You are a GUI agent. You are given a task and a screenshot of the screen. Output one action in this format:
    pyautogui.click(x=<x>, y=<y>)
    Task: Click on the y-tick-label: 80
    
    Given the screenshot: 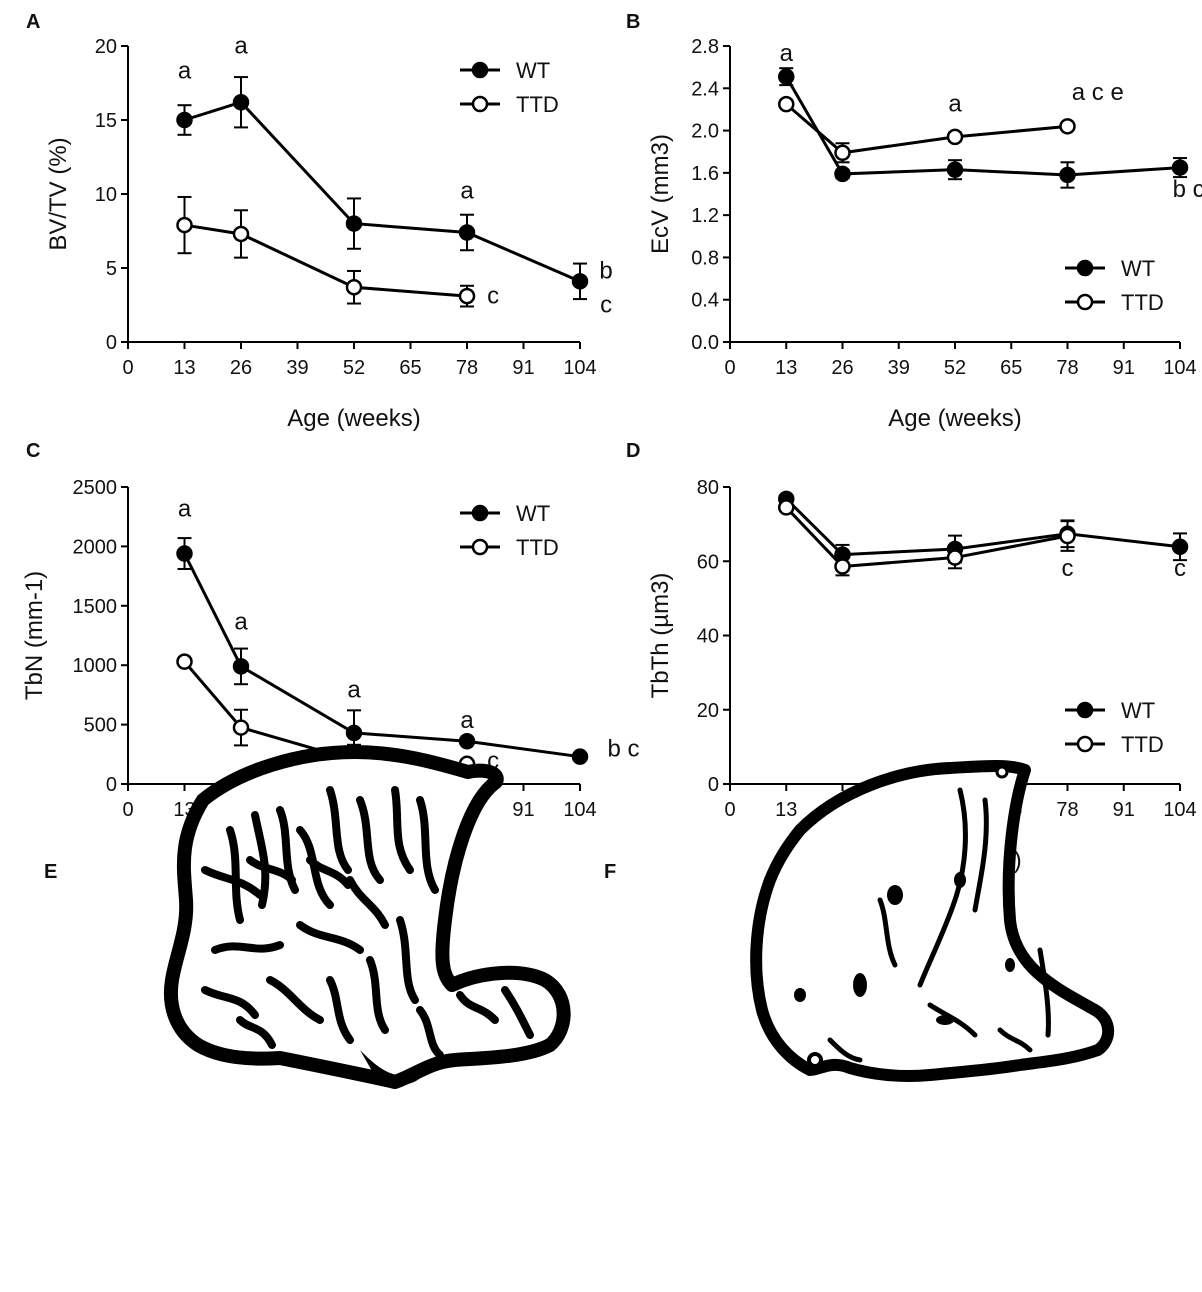 What is the action you would take?
    pyautogui.click(x=708, y=488)
    